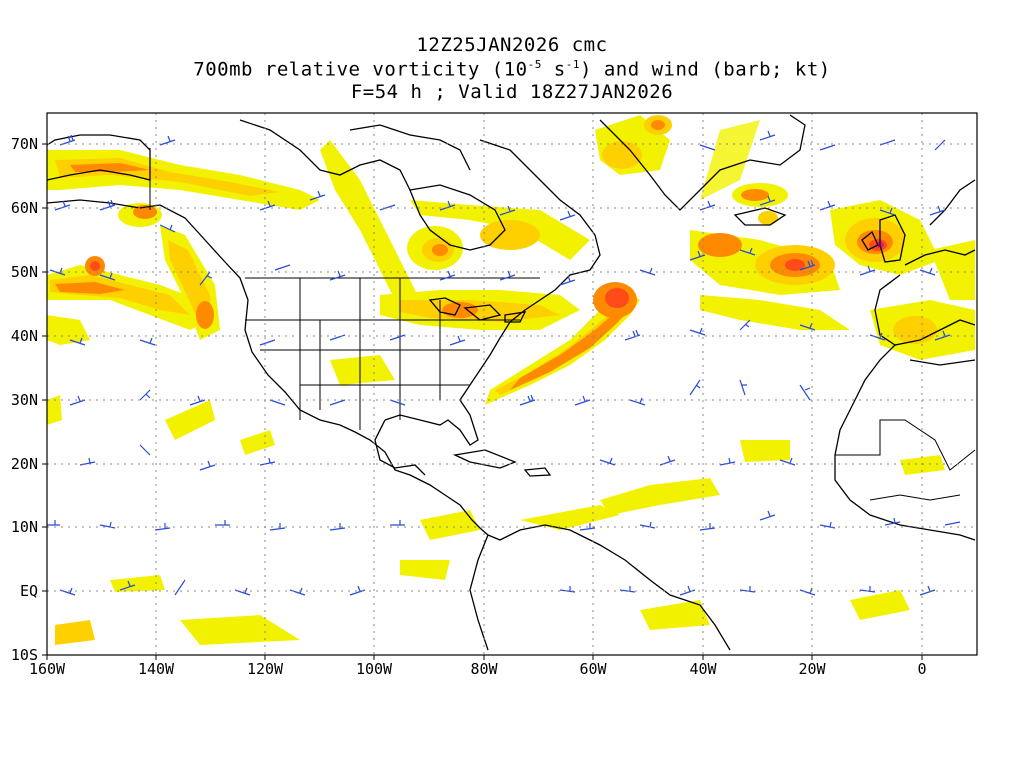 The height and width of the screenshot is (768, 1024). I want to click on lon-label: 100W, so click(374, 669).